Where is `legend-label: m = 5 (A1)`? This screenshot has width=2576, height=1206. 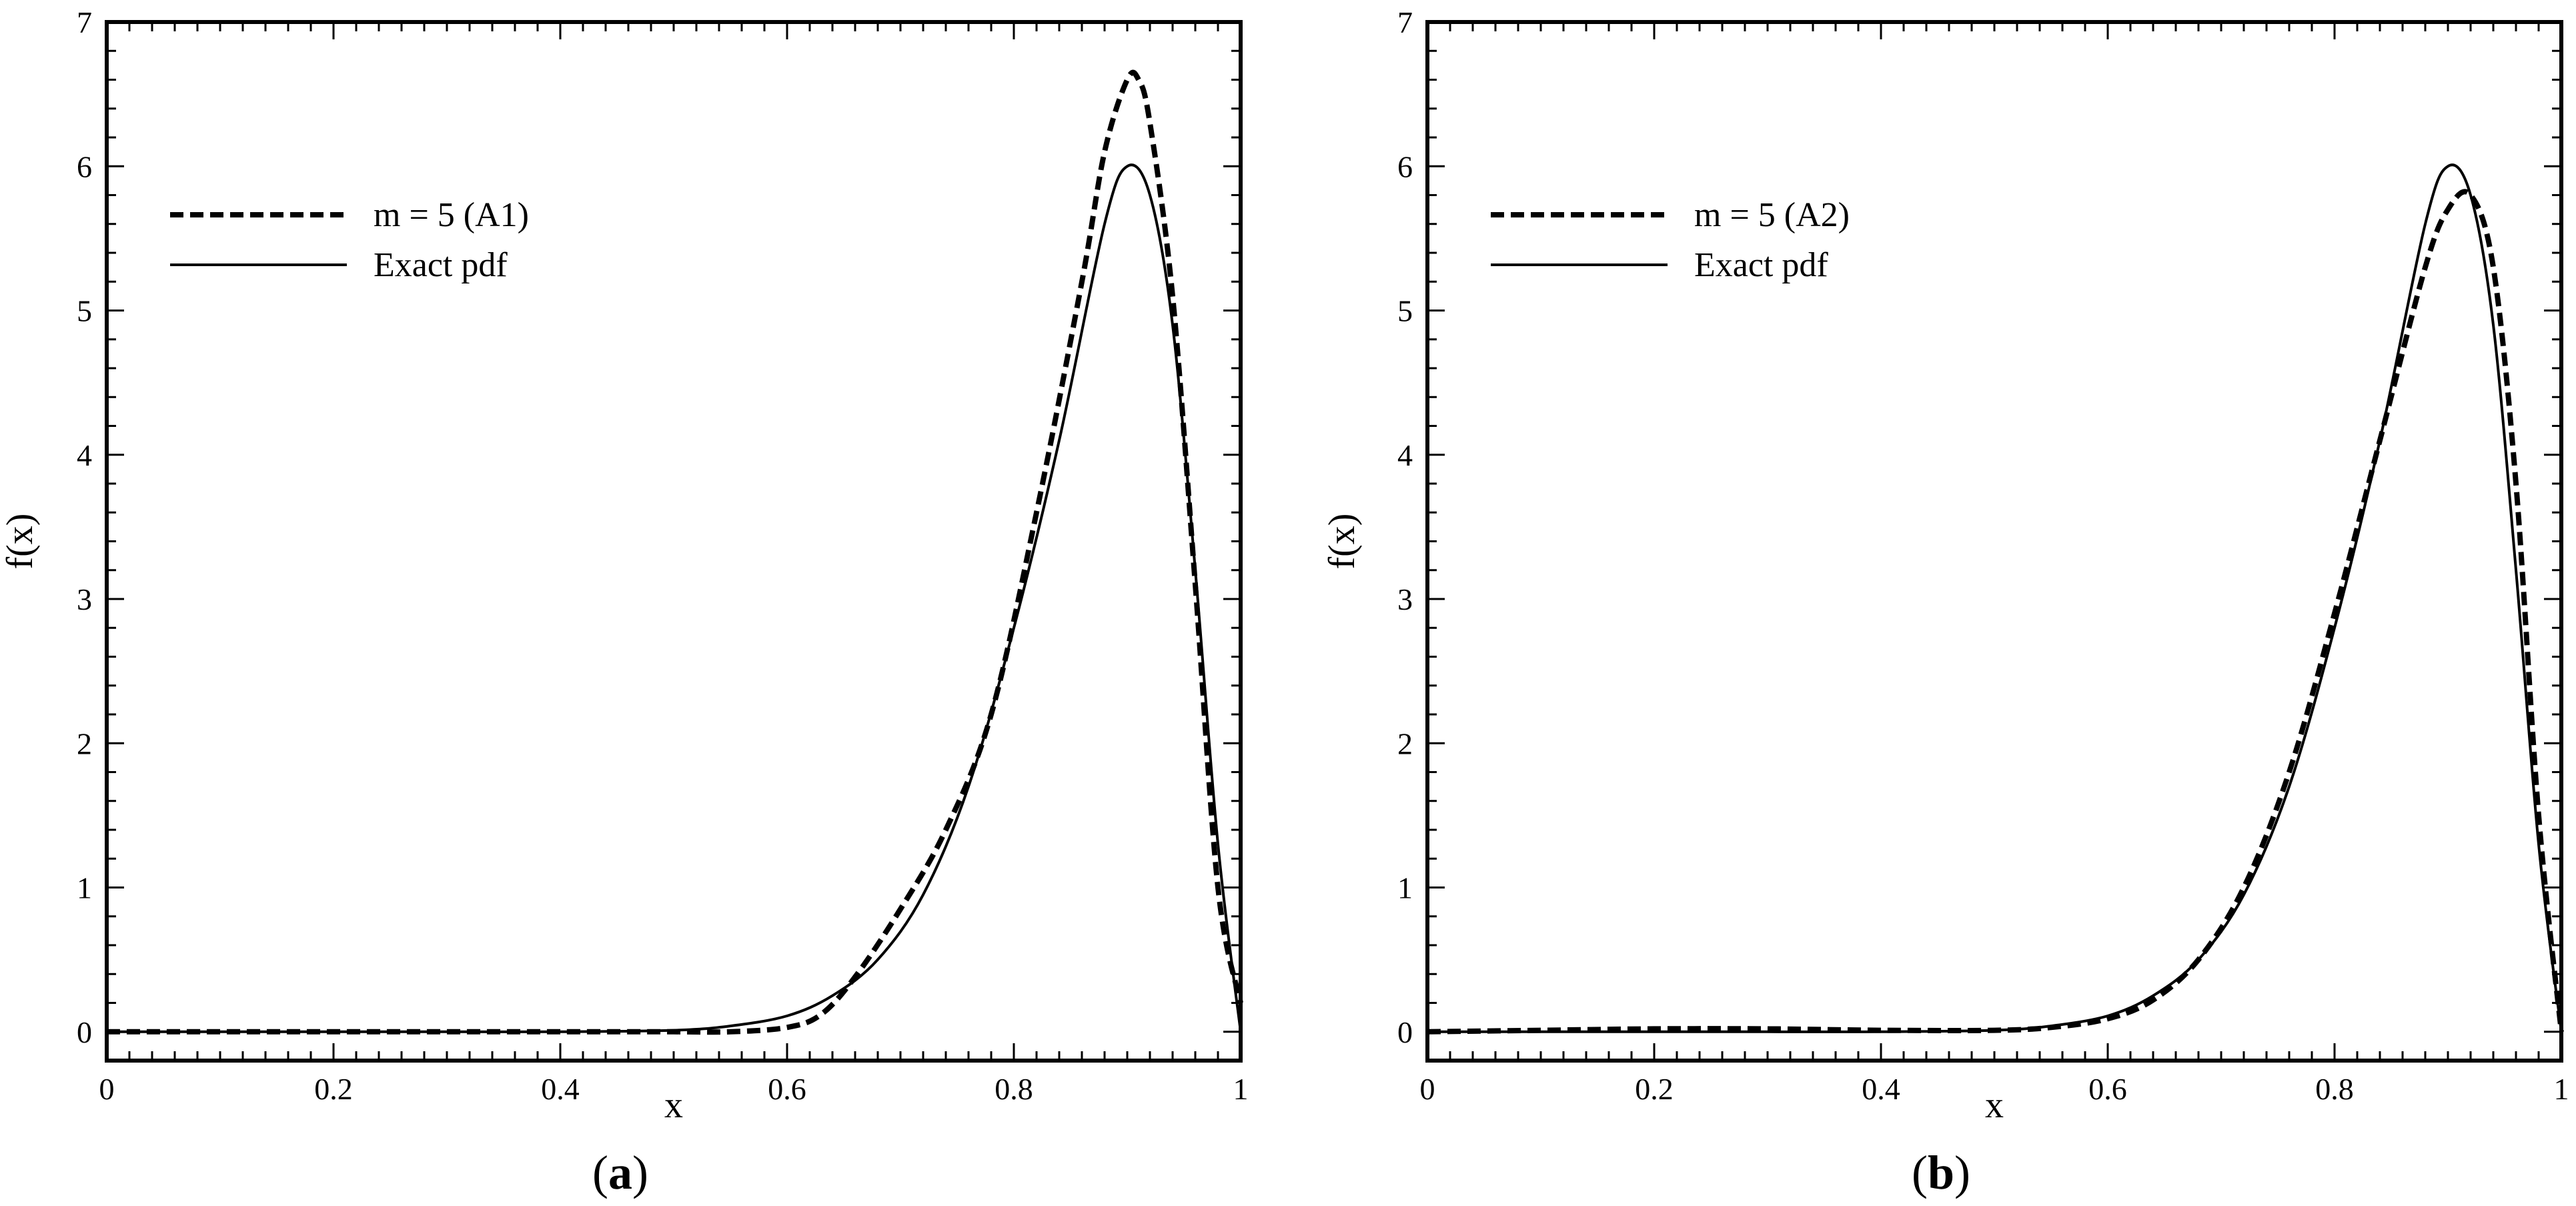
legend-label: m = 5 (A1) is located at coordinates (451, 215).